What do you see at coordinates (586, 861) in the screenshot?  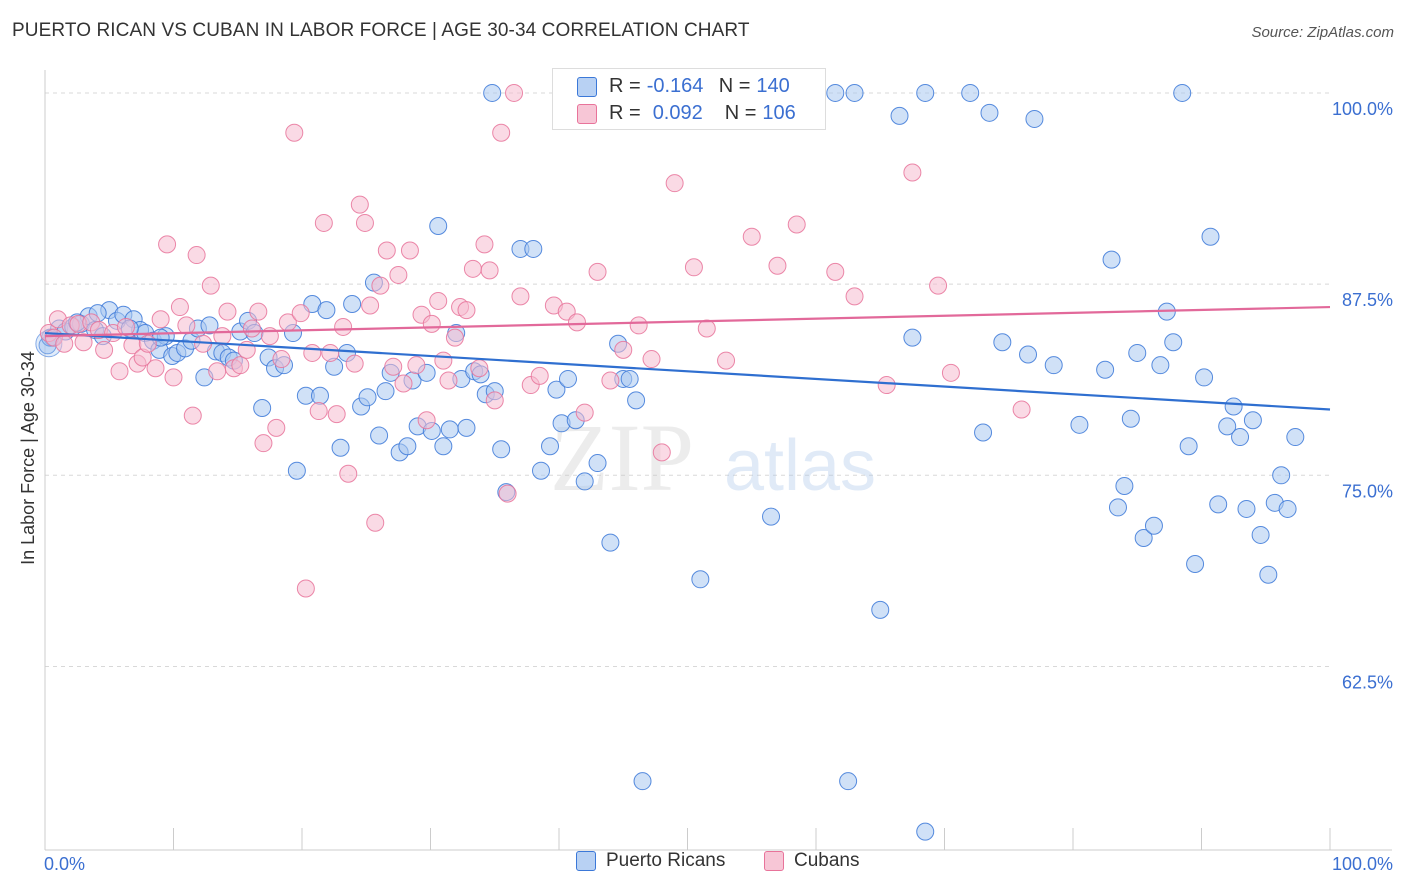 I see `legend-swatch-blue` at bounding box center [586, 861].